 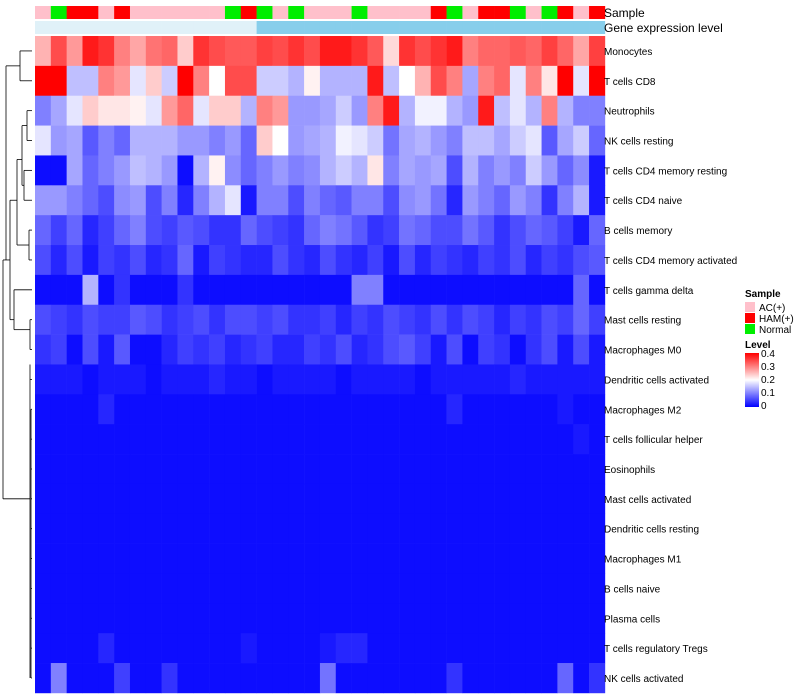 What do you see at coordinates (643, 351) in the screenshot?
I see `row-label: Macrophages M0` at bounding box center [643, 351].